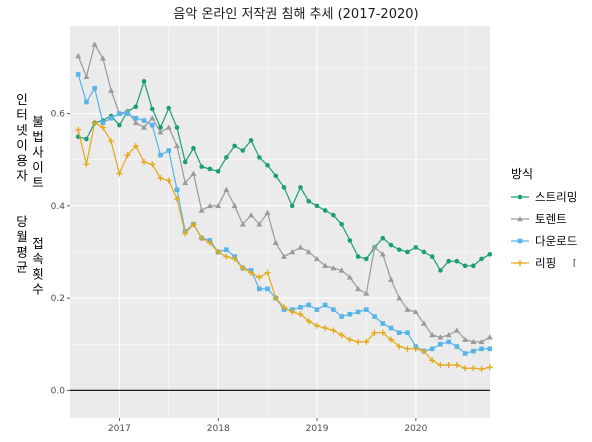 This screenshot has width=592, height=442. Describe the element at coordinates (22, 129) in the screenshot. I see `y-axis-label-char: 넷` at that location.